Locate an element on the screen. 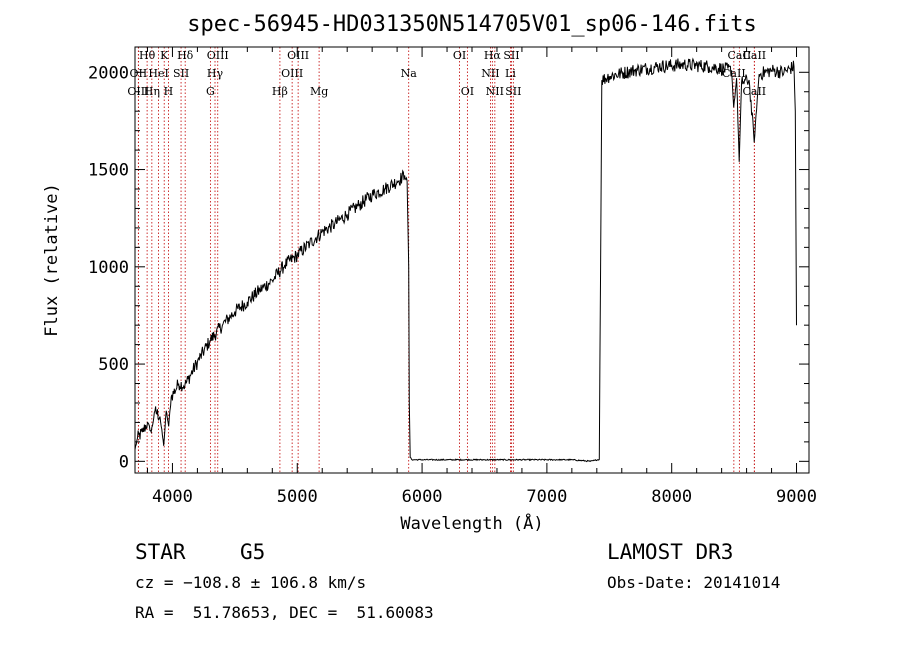 Image resolution: width=900 pixels, height=649 pixels. line-label-24: SII is located at coordinates (513, 91).